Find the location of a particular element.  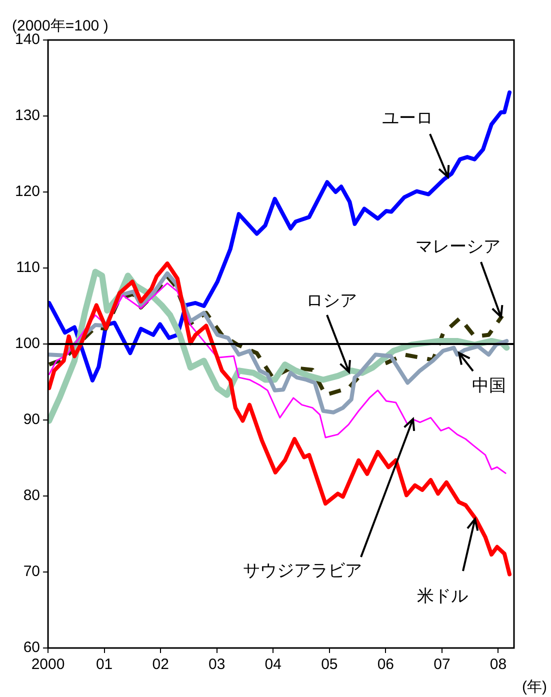

x-tick-label: 08 is located at coordinates (498, 665).